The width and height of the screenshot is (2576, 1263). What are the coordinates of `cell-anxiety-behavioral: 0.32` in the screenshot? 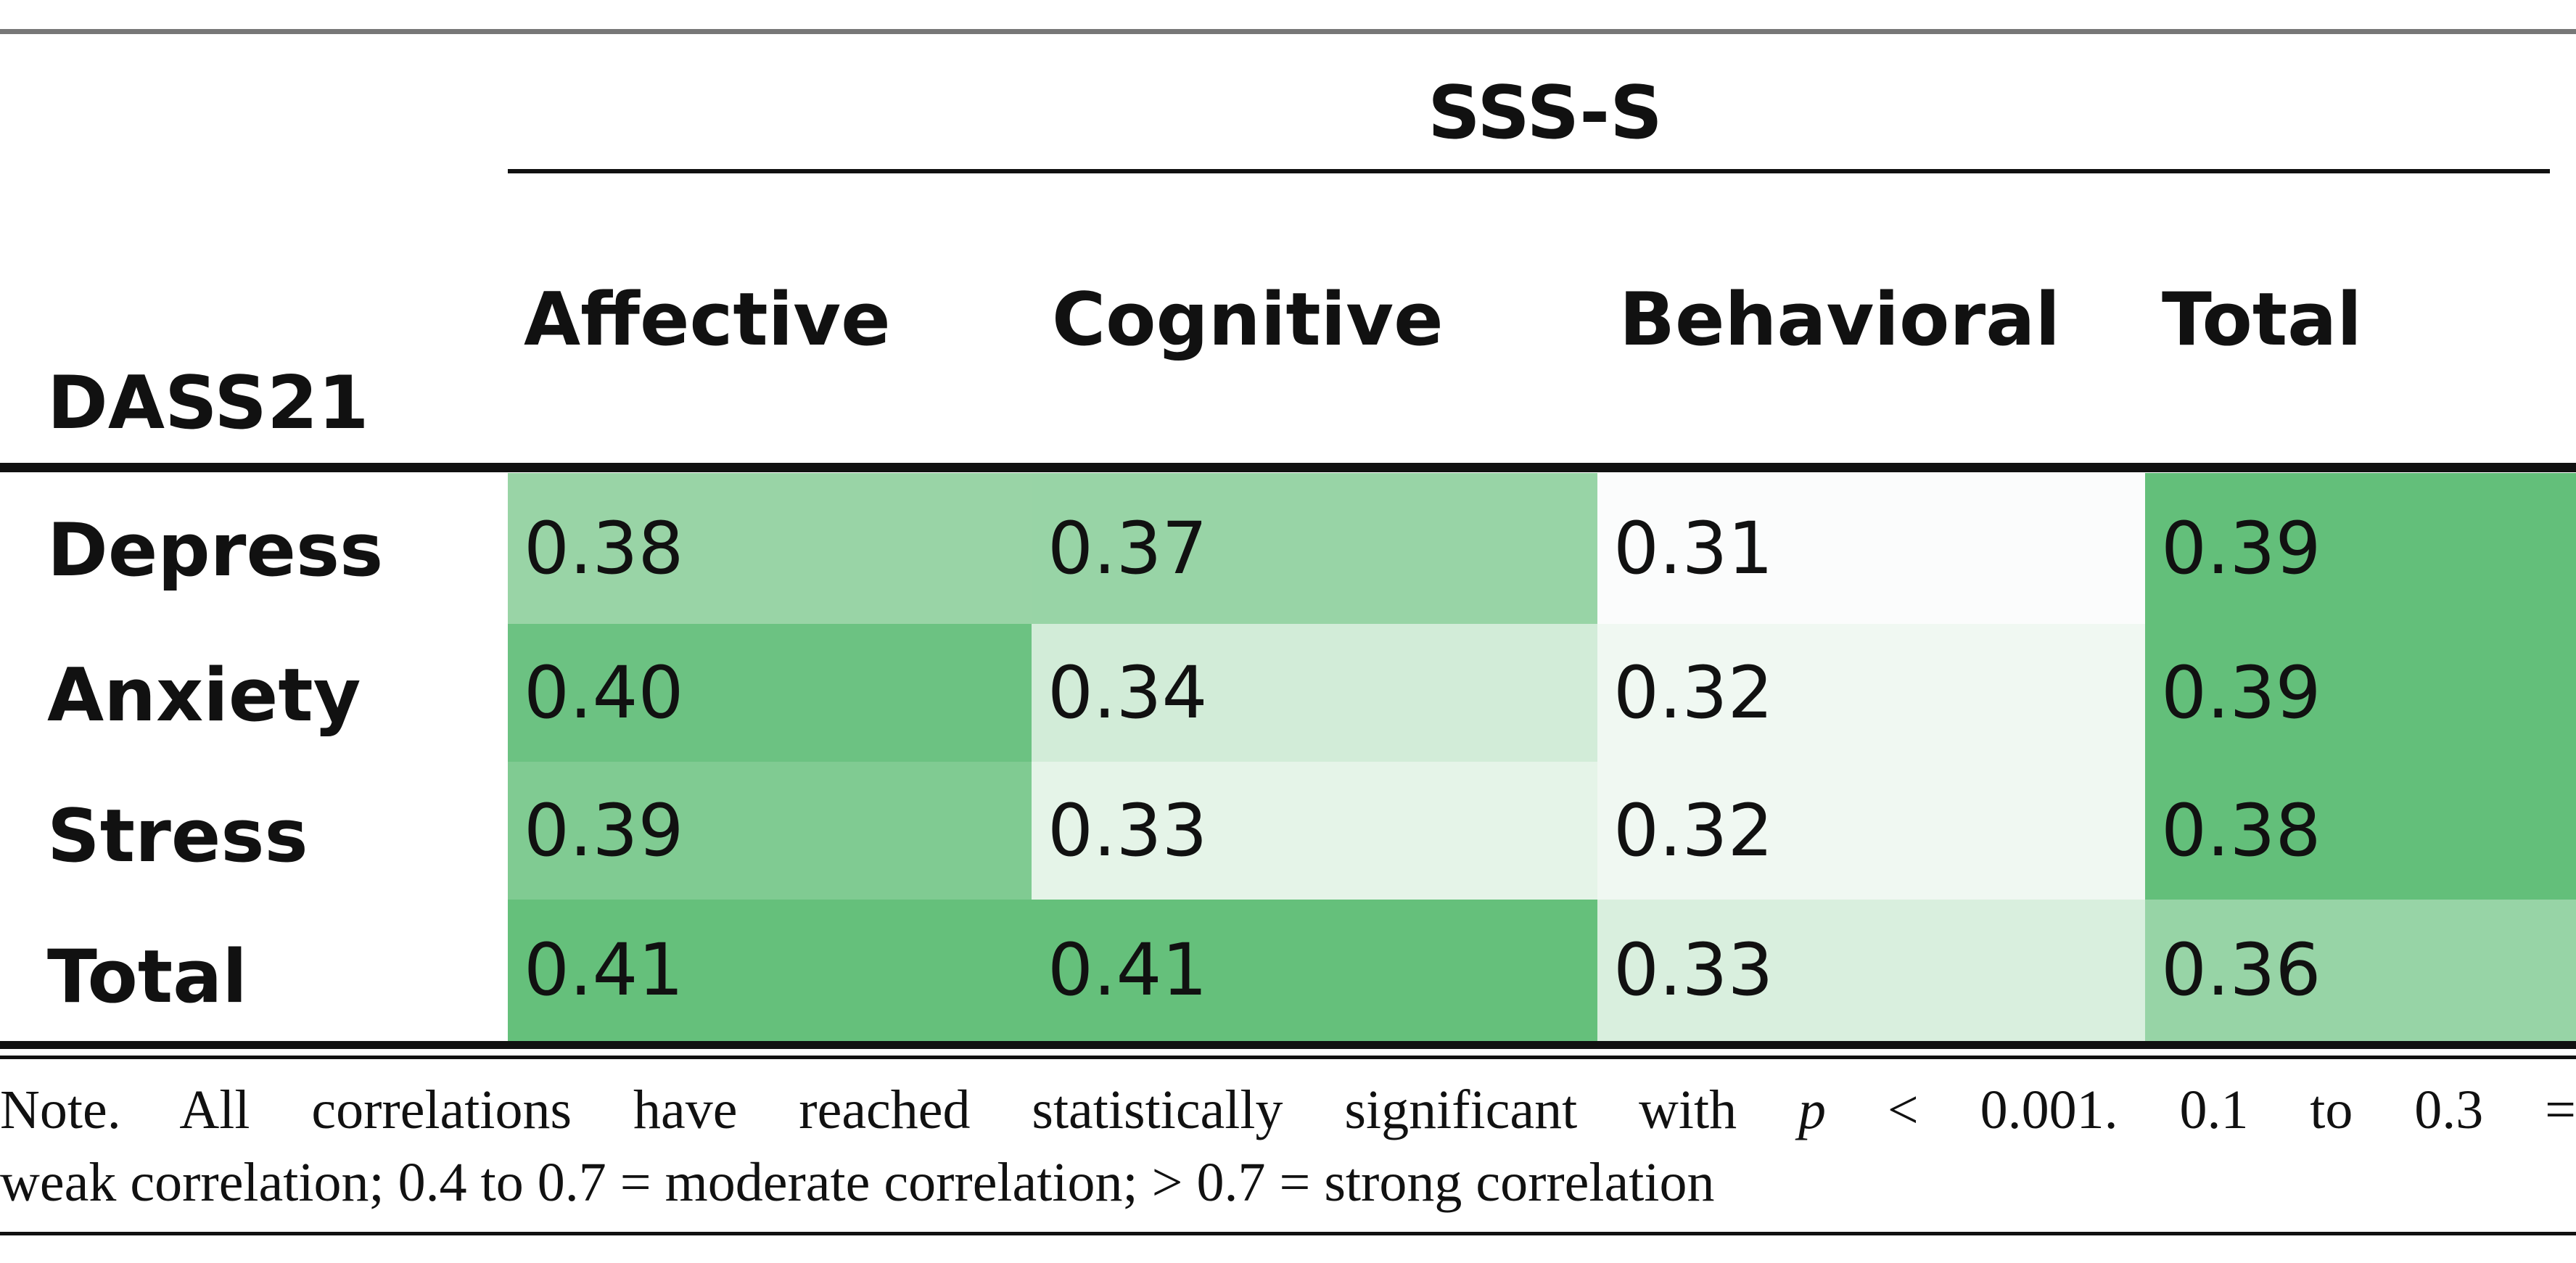 It's located at (1871, 693).